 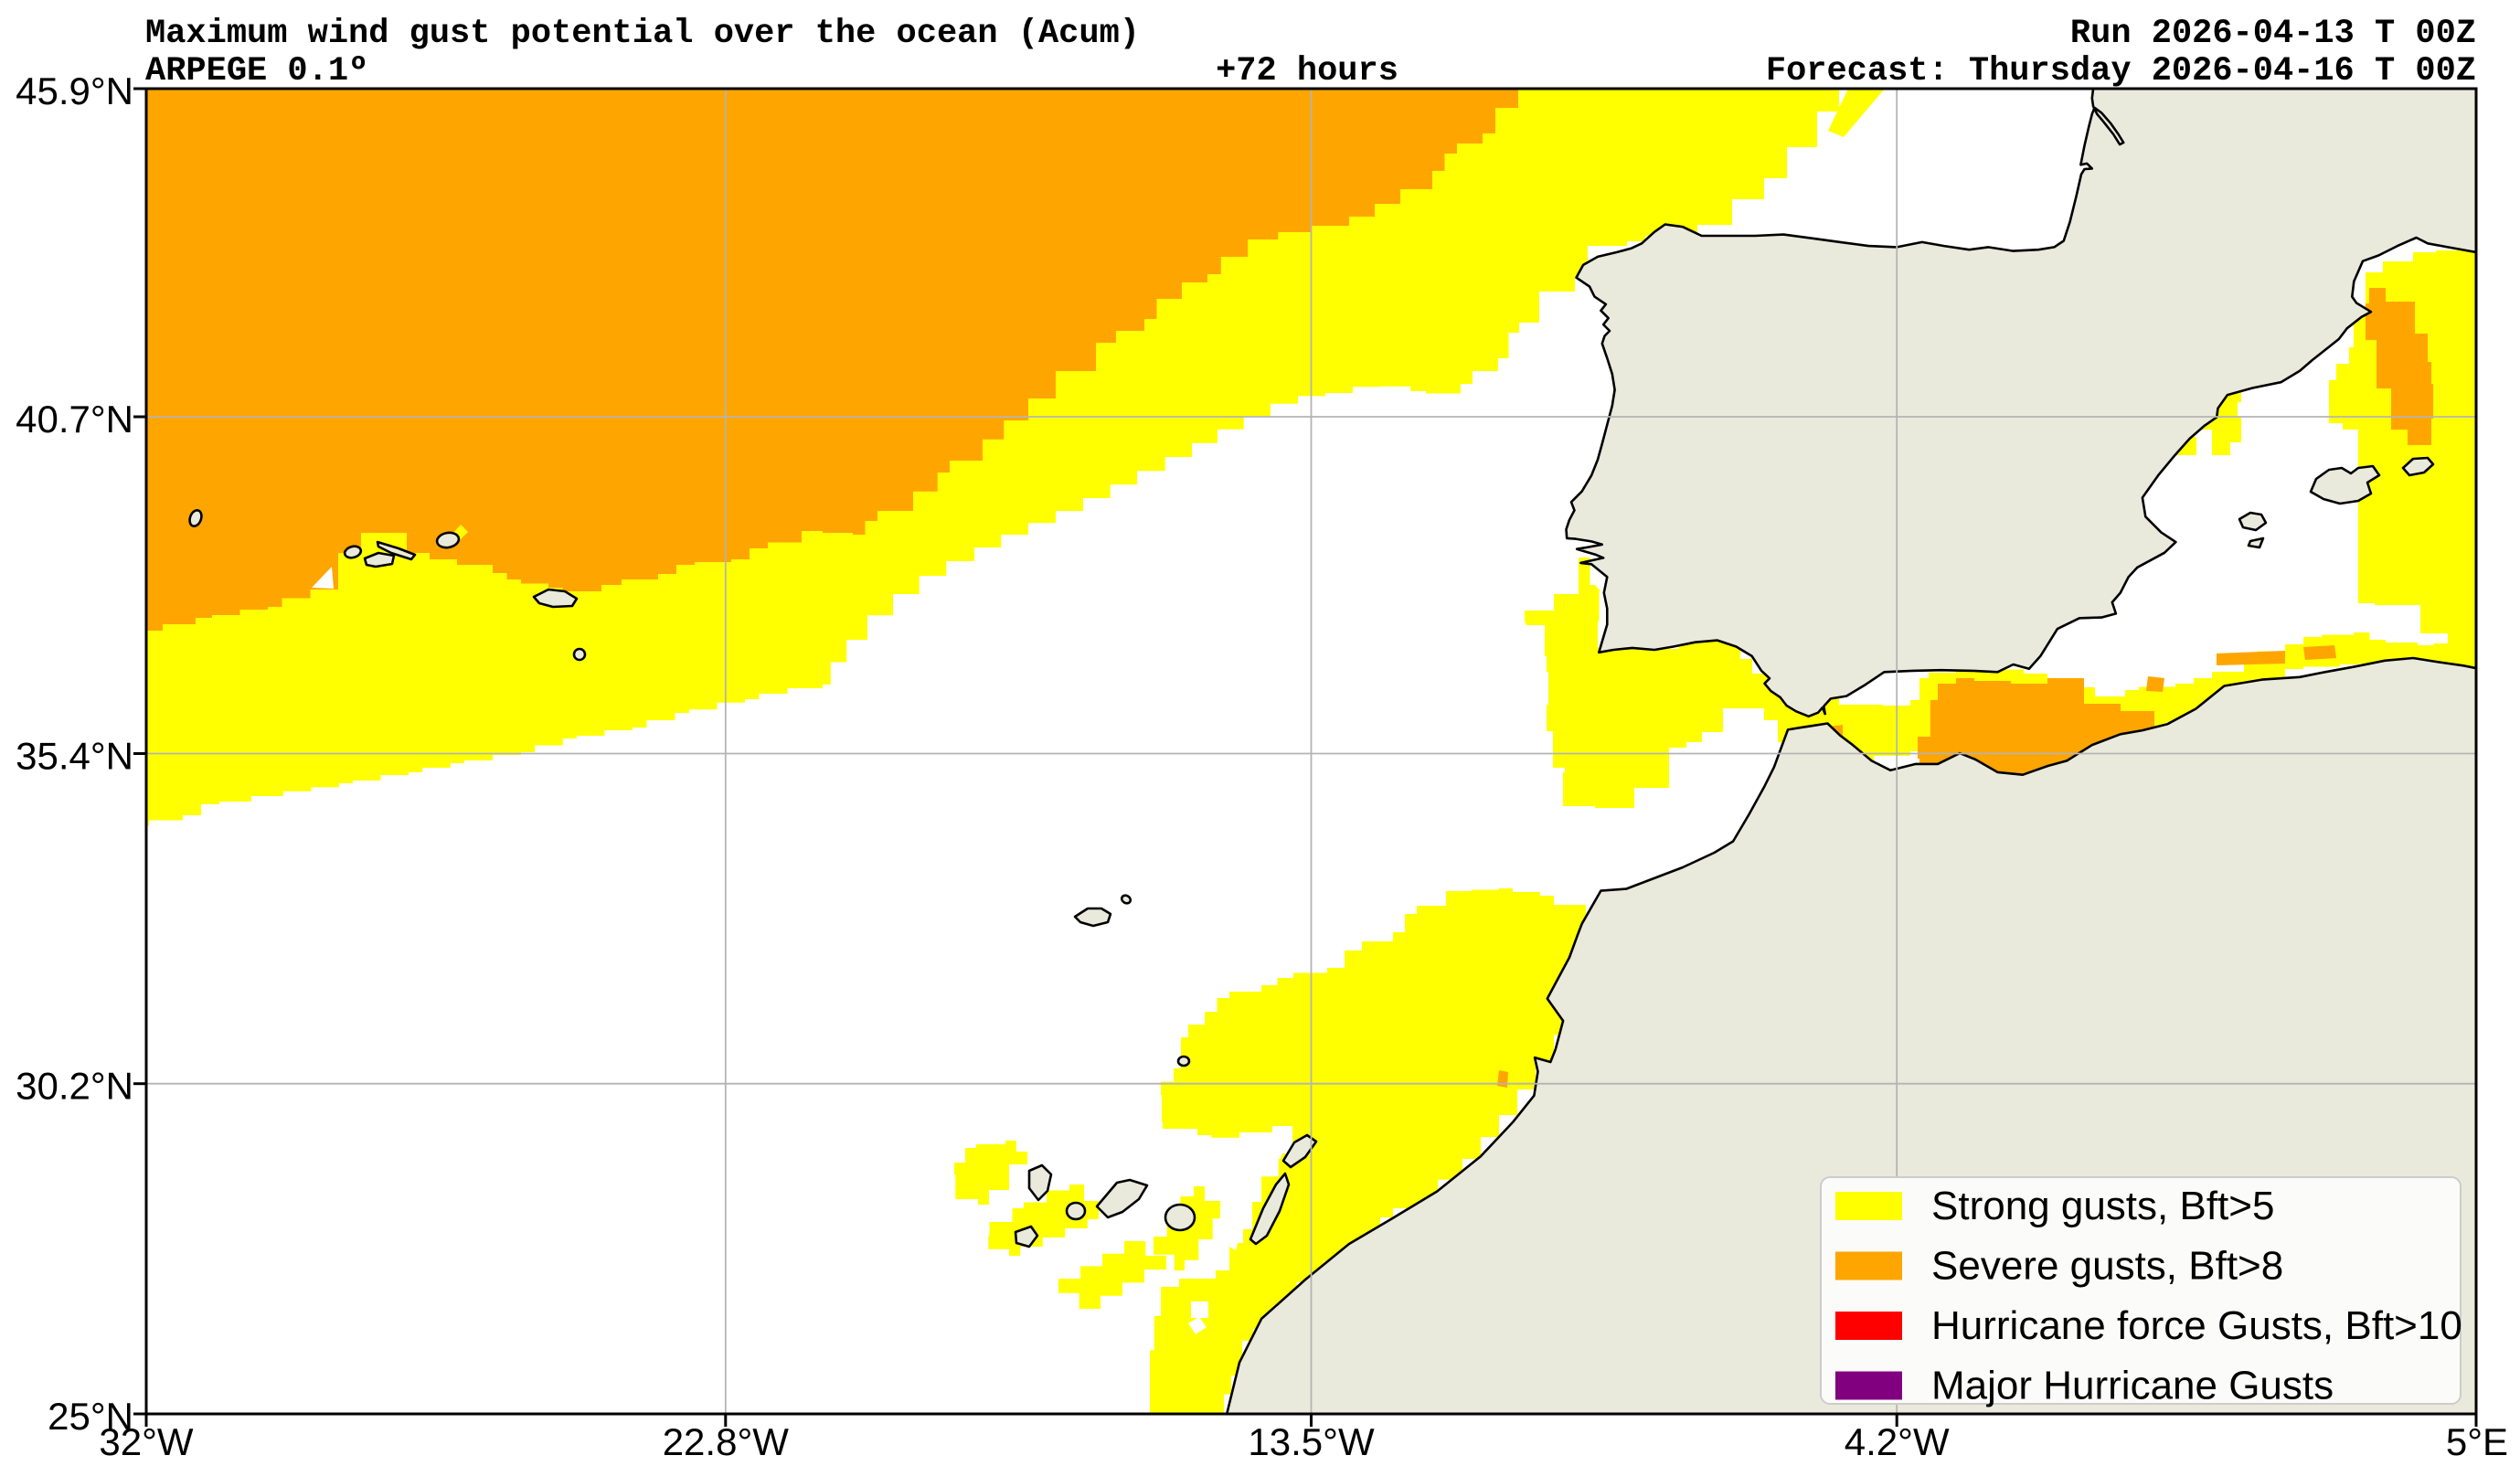 I want to click on svg-text: 32°W, so click(x=147, y=1441).